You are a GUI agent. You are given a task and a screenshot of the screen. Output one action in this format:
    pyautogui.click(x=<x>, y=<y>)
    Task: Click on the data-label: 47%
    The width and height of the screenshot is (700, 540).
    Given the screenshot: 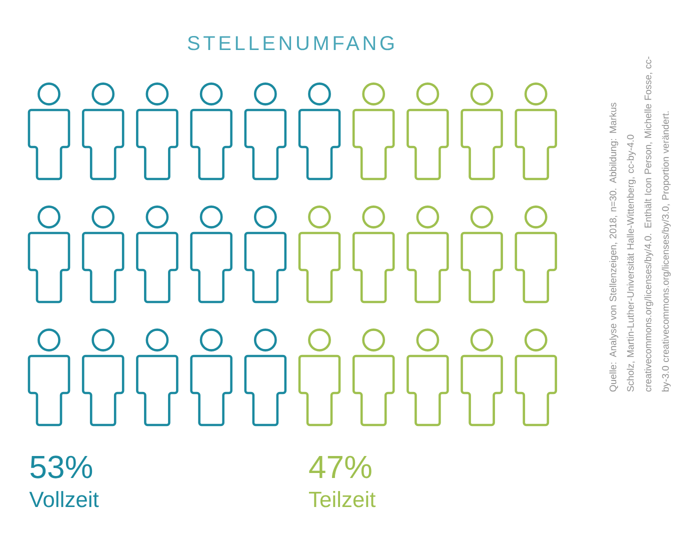 What is the action you would take?
    pyautogui.click(x=340, y=467)
    